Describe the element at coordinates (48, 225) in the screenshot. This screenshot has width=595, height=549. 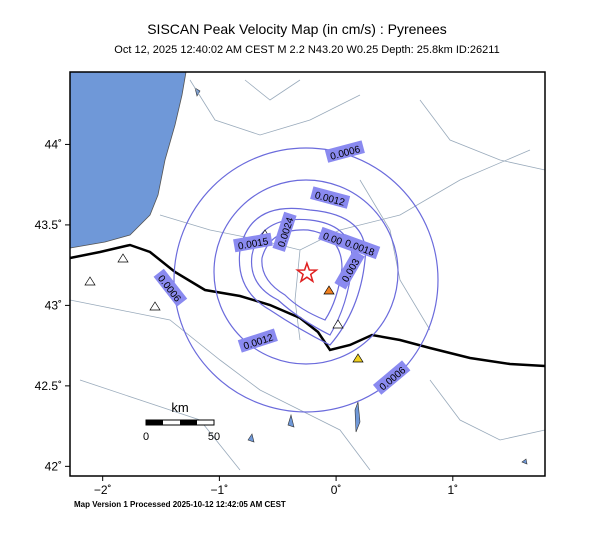
I see `y-tick-label: 43.5˚` at that location.